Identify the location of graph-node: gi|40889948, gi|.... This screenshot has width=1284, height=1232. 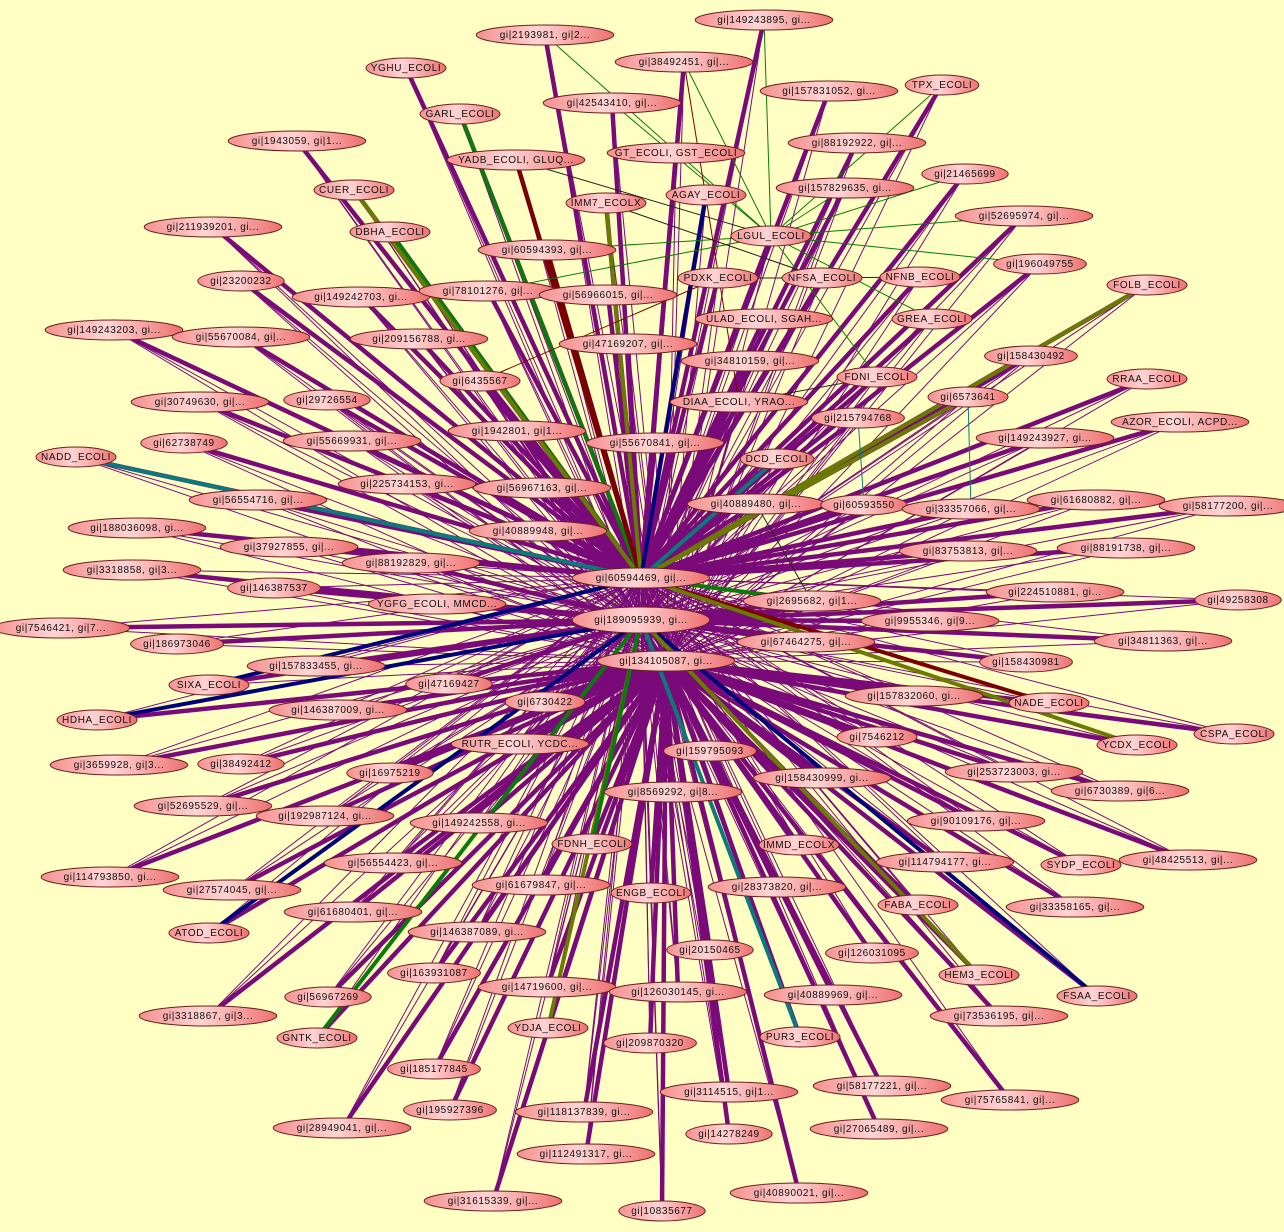
(538, 531).